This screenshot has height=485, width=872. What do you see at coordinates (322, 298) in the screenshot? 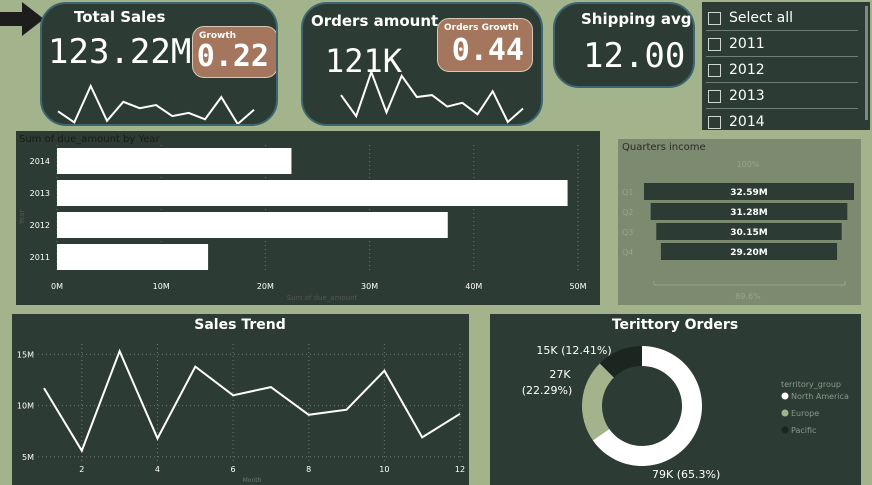
I see `x-axis-label: Sum of due_amount` at bounding box center [322, 298].